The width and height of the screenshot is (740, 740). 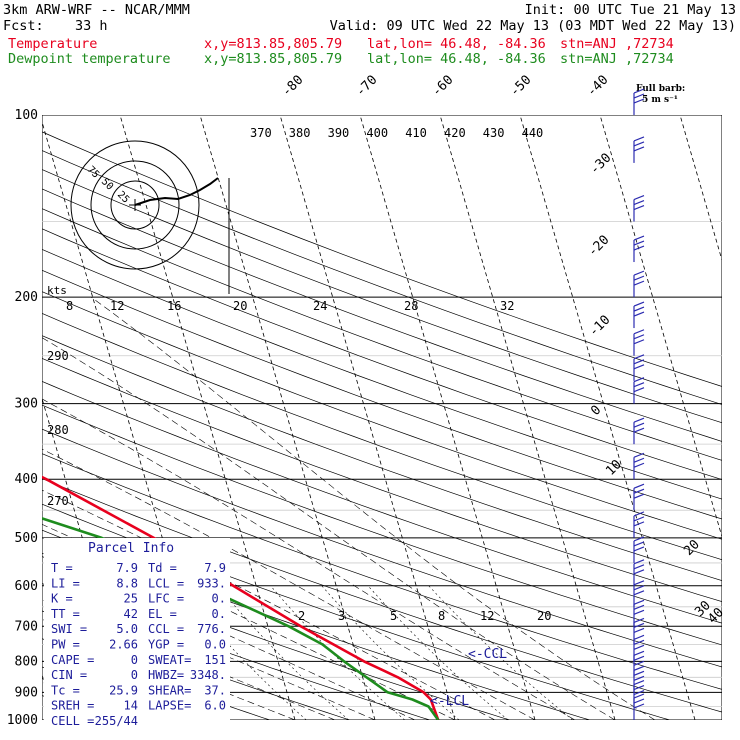 I want to click on isotherm-tick-label: -30, so click(x=600, y=164).